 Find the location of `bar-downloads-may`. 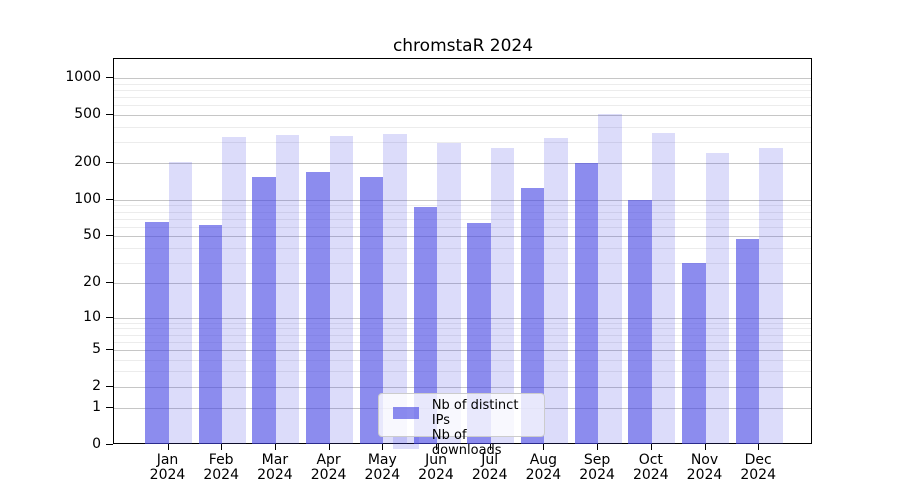

bar-downloads-may is located at coordinates (395, 289).